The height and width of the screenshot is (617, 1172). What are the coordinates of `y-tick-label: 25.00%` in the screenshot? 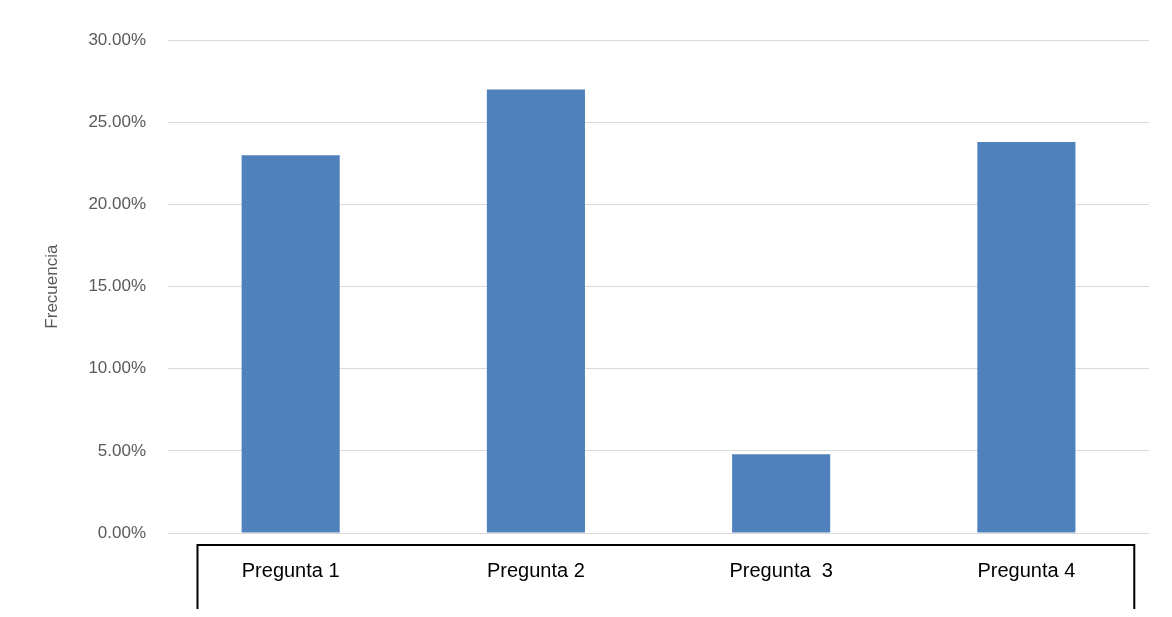 It's located at (117, 122).